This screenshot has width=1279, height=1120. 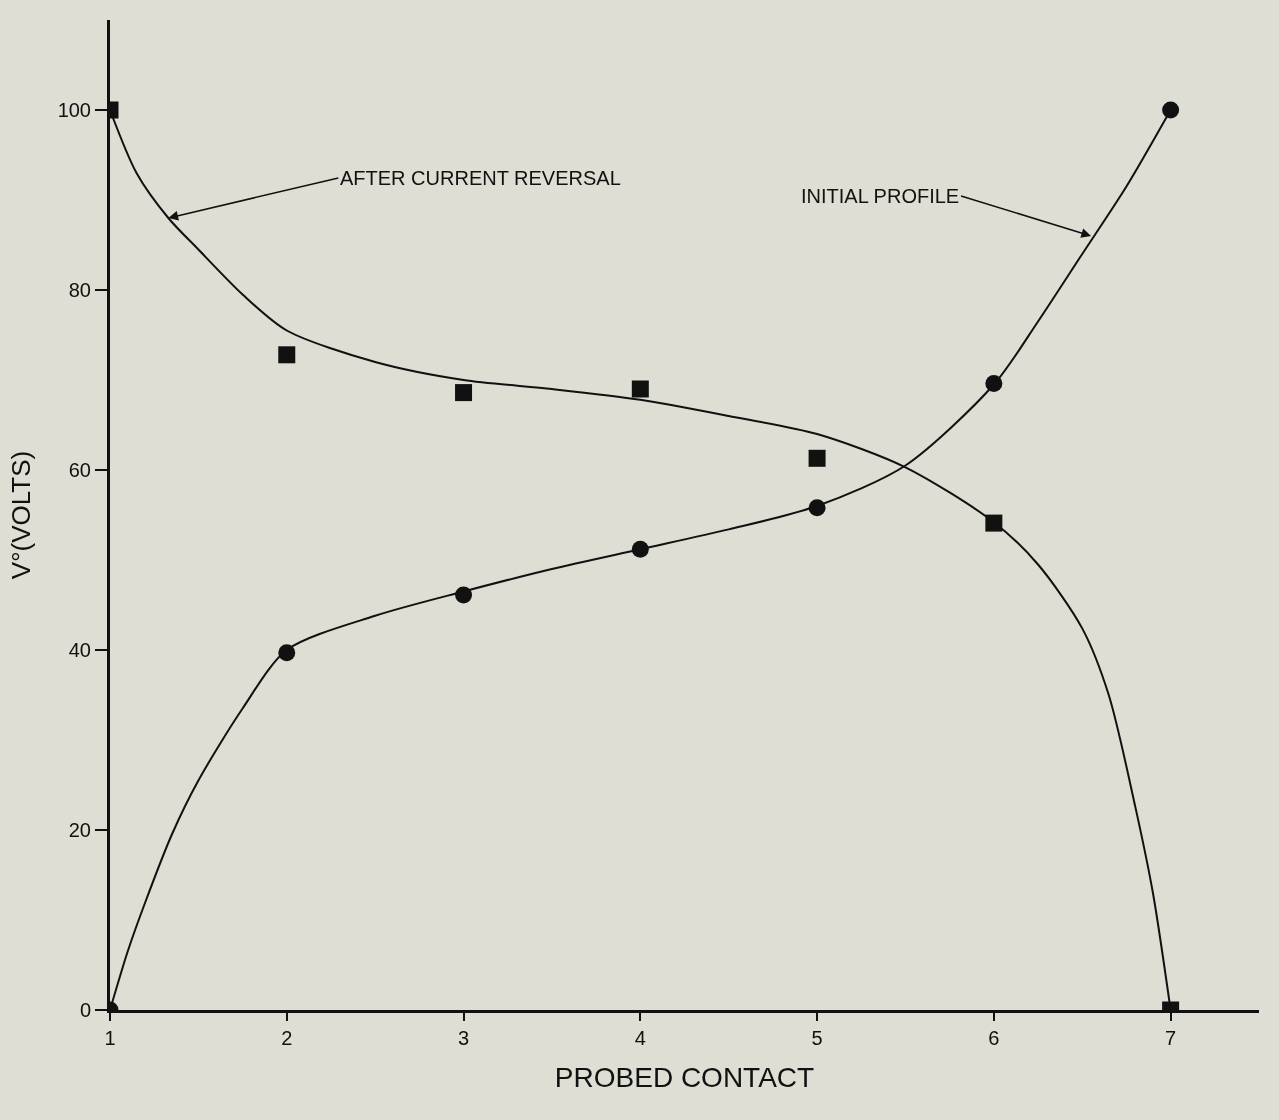 I want to click on y-tick-label: 20, so click(x=79, y=830).